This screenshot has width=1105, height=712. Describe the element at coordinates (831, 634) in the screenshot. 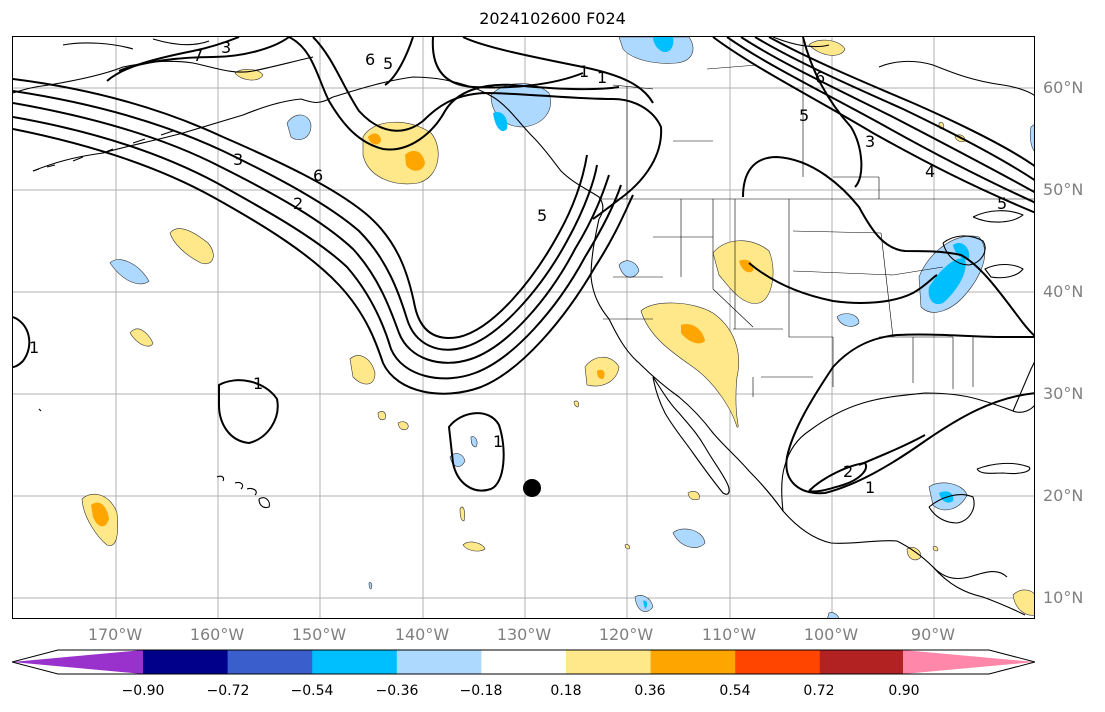

I see `lon-label: 100°W` at that location.